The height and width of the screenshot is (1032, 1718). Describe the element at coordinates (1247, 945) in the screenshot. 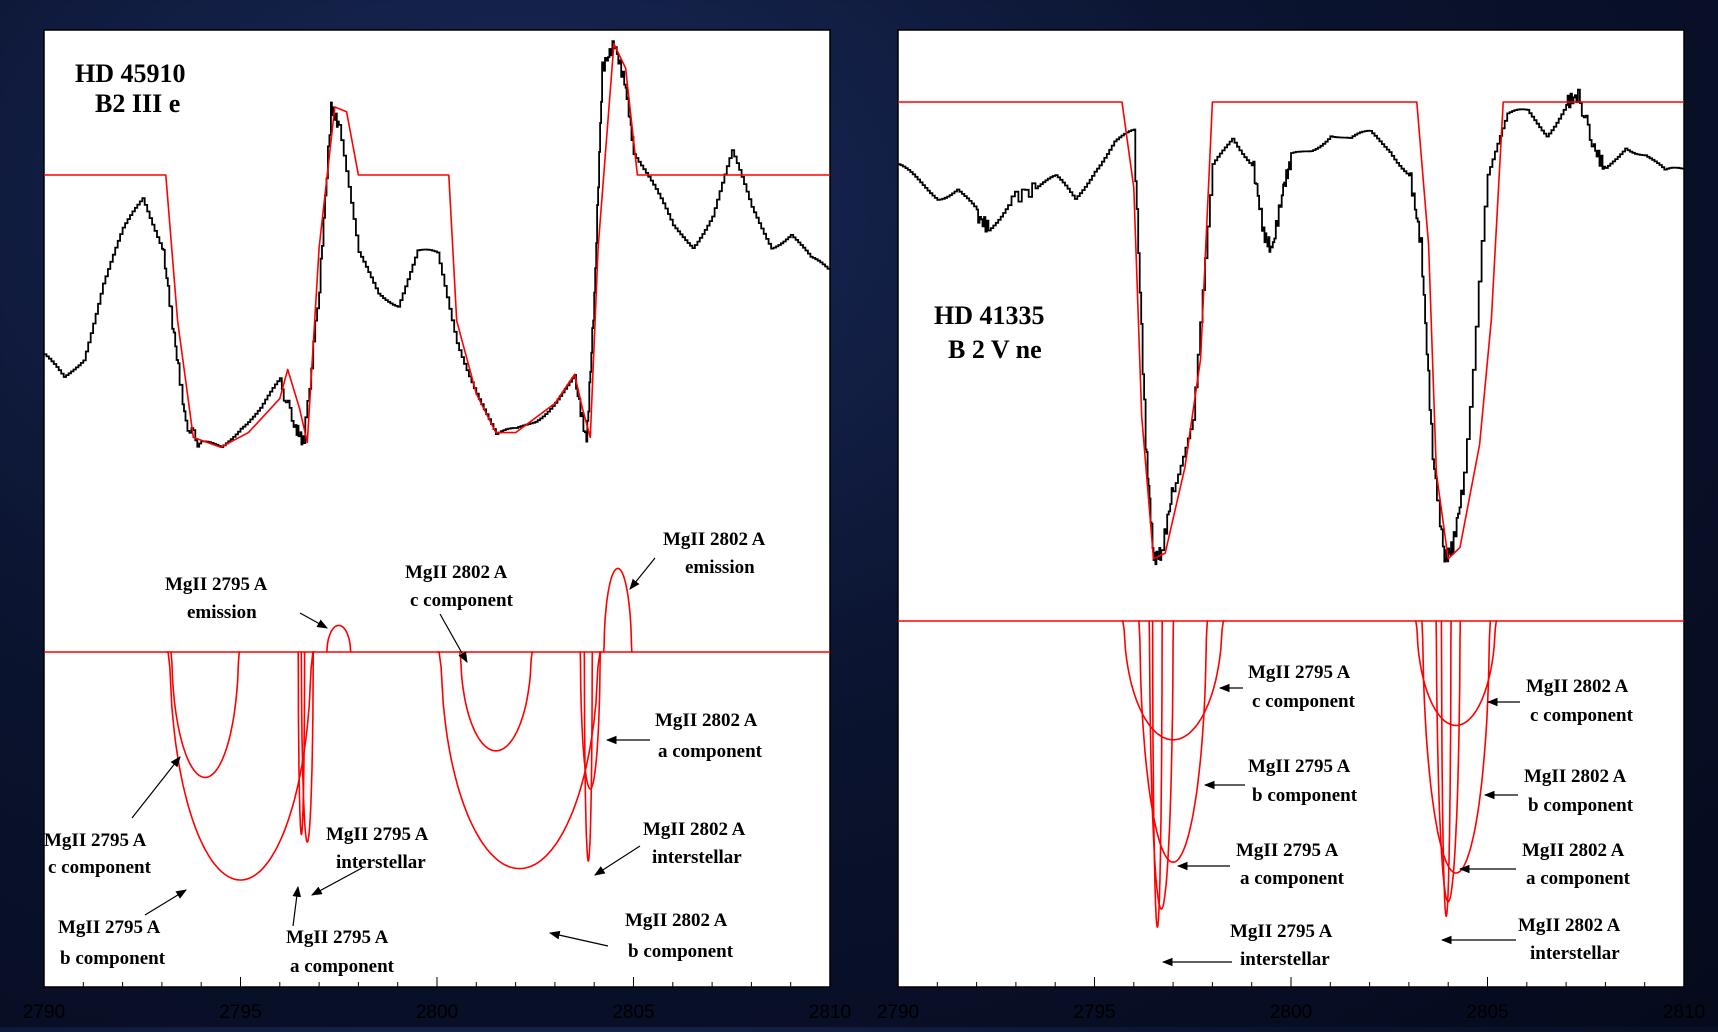

I see `annotation-2795-interstellar-right: MgII 2795 A interstellar` at that location.